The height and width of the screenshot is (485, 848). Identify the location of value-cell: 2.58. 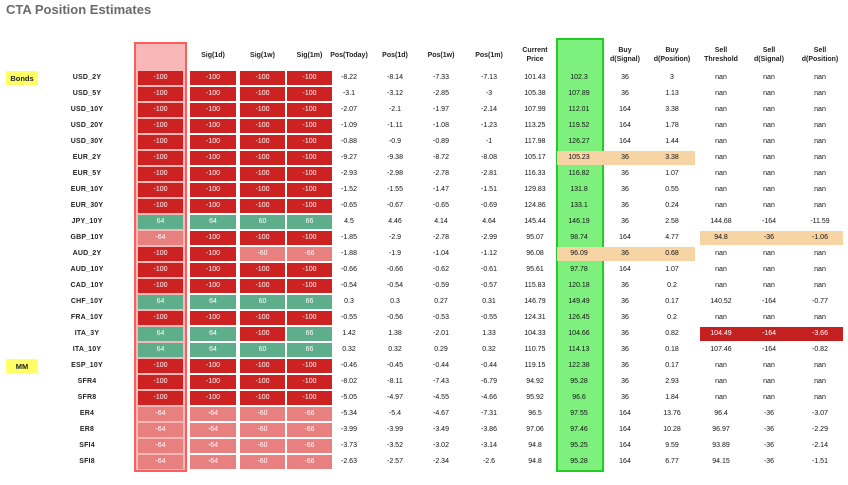
(672, 221).